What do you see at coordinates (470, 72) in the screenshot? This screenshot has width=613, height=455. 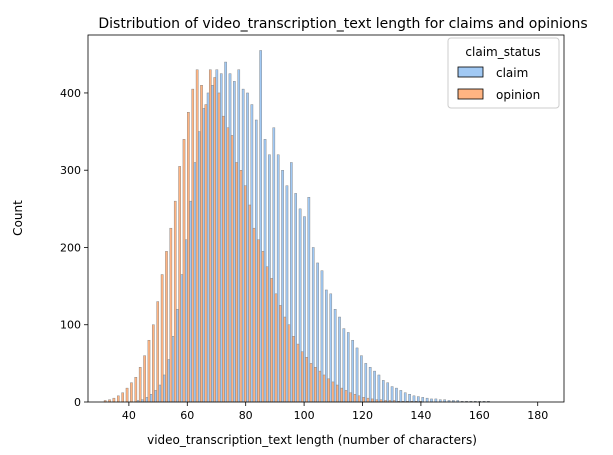 I see `legend-swatch-claim` at bounding box center [470, 72].